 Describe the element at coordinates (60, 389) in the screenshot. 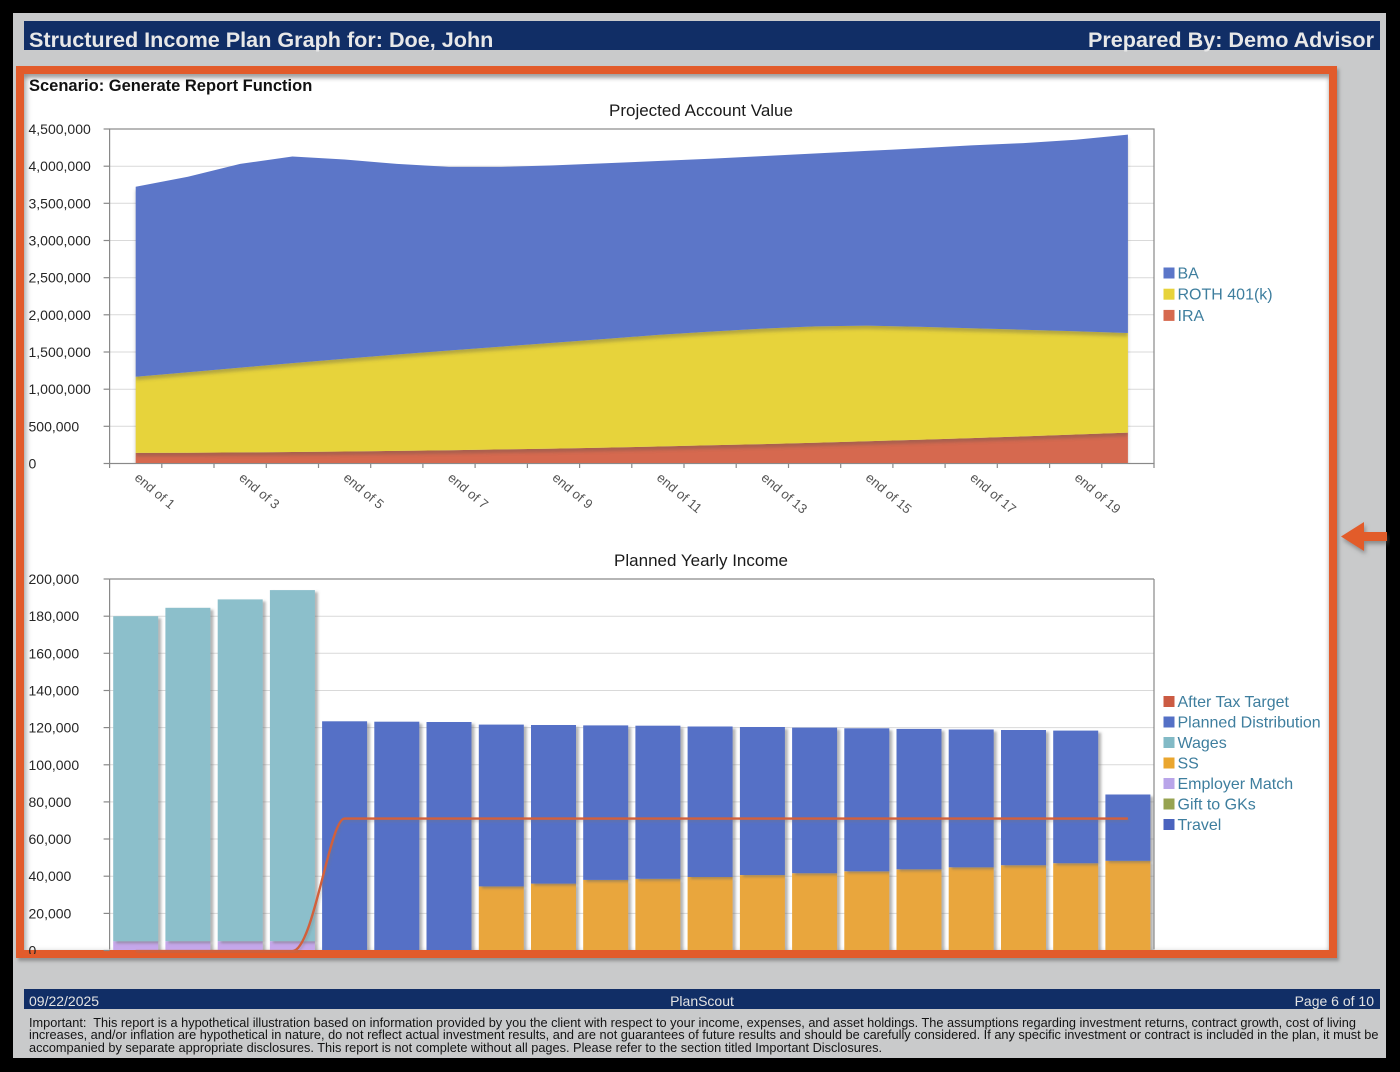

I see `svg-text: 1,000,000` at that location.